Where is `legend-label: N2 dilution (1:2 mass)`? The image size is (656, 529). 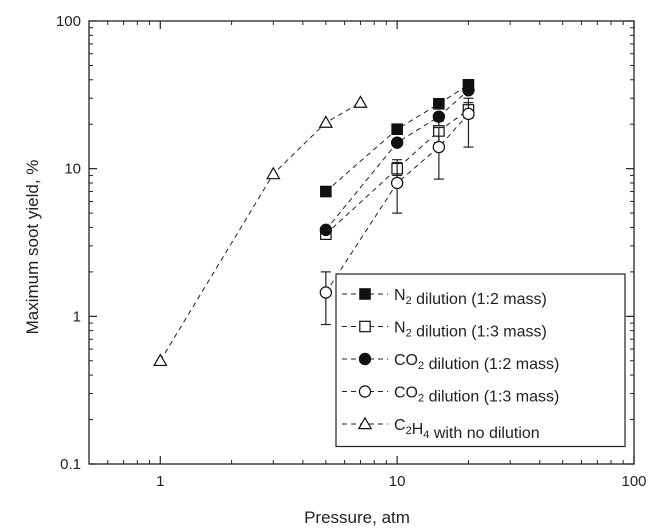 legend-label: N2 dilution (1:2 mass) is located at coordinates (470, 297).